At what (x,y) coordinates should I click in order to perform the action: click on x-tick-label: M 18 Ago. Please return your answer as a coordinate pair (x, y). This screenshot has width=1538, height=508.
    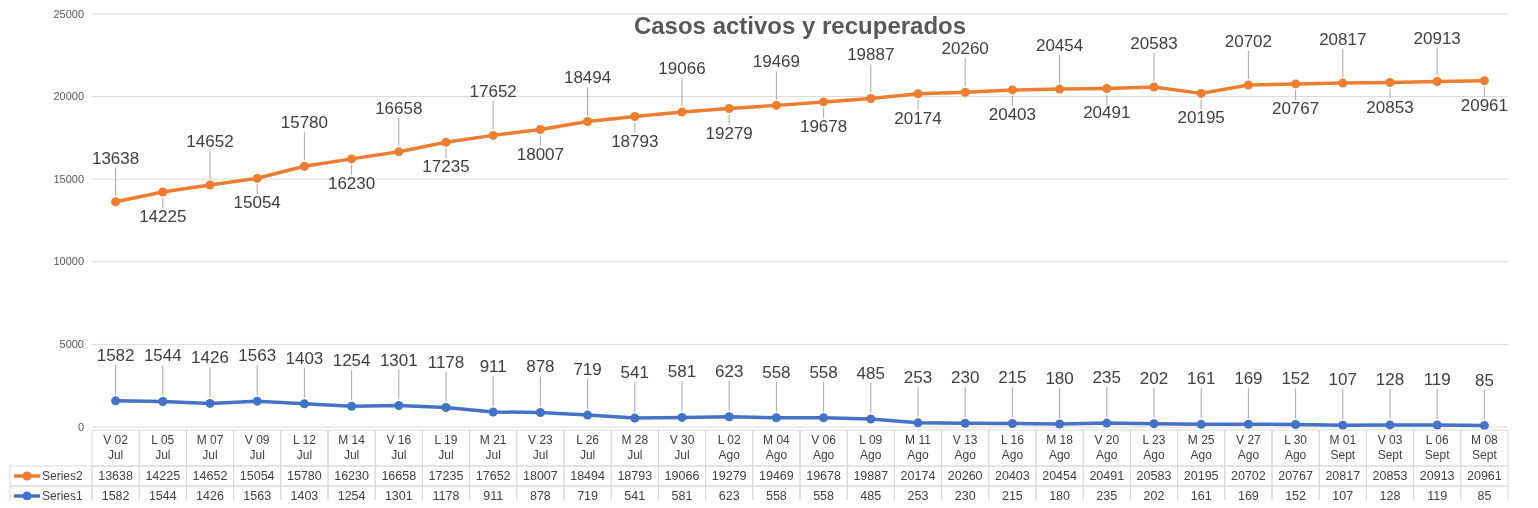
    Looking at the image, I should click on (1060, 447).